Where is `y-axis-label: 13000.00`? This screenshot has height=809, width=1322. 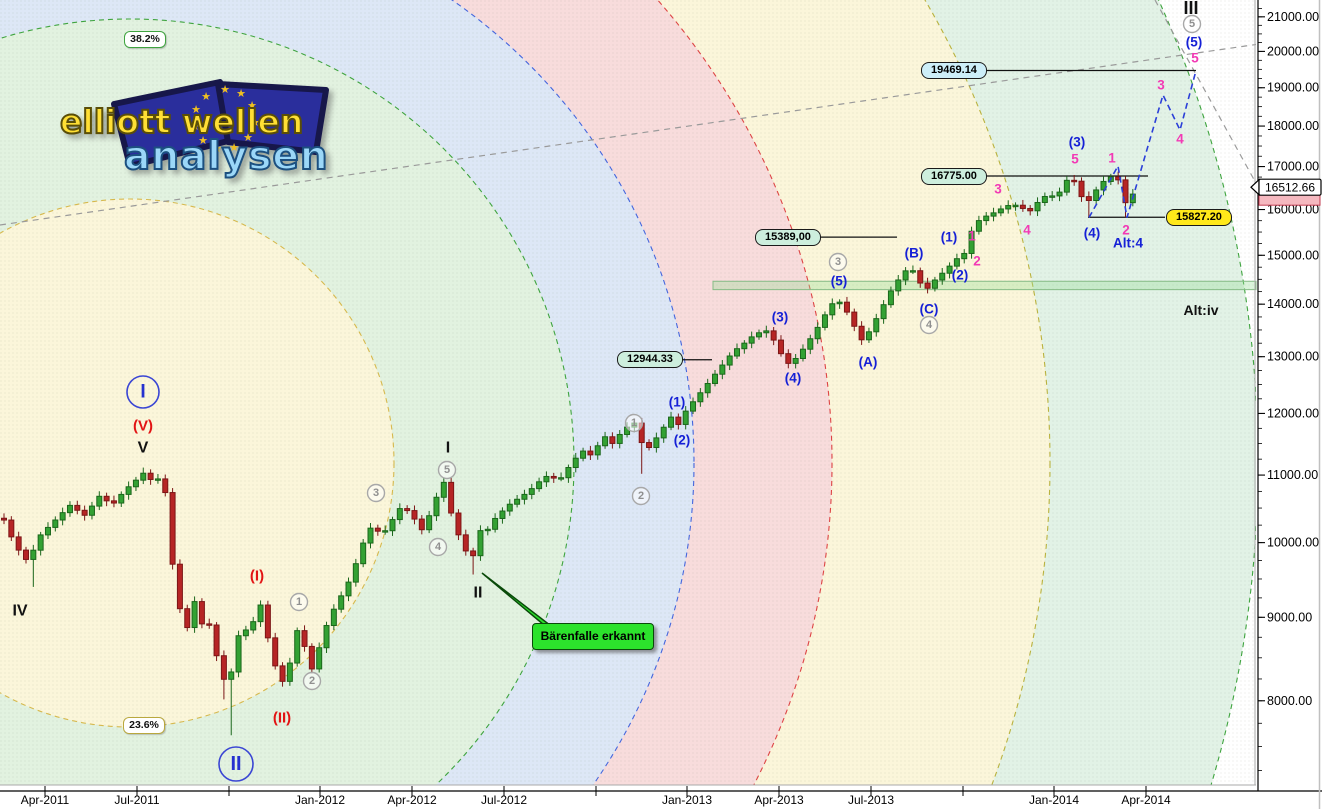 y-axis-label: 13000.00 is located at coordinates (1293, 357).